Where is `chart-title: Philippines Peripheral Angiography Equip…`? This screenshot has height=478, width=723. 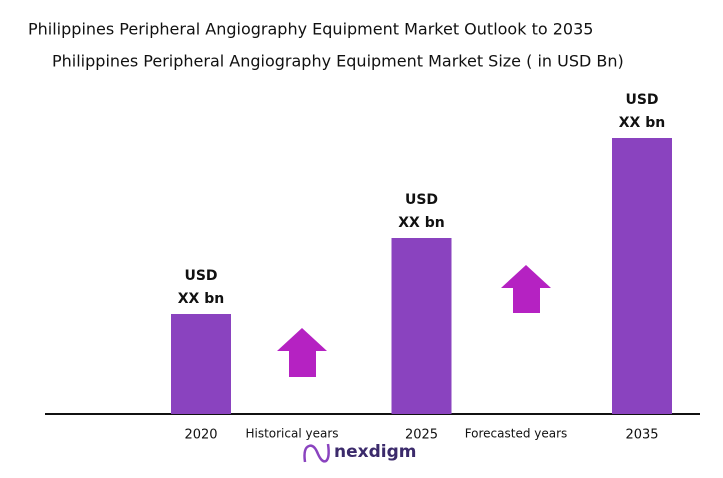
chart-title: Philippines Peripheral Angiography Equip… is located at coordinates (310, 29).